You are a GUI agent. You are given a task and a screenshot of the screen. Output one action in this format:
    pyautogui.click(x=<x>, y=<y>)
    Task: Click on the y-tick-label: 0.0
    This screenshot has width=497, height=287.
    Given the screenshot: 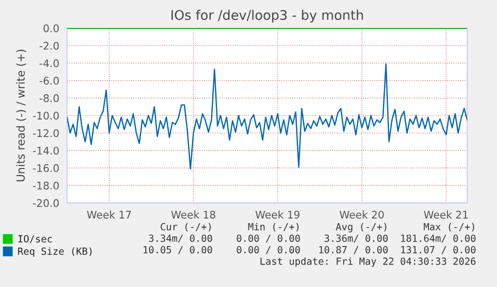 What is the action you would take?
    pyautogui.click(x=51, y=28)
    